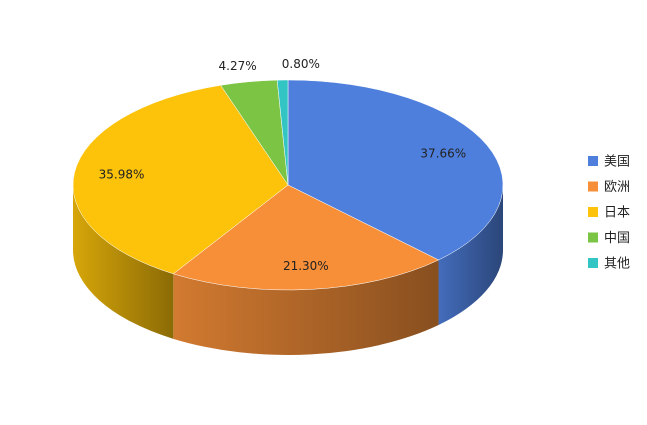 This screenshot has width=647, height=425. I want to click on legend-label: 欧洲, so click(617, 187).